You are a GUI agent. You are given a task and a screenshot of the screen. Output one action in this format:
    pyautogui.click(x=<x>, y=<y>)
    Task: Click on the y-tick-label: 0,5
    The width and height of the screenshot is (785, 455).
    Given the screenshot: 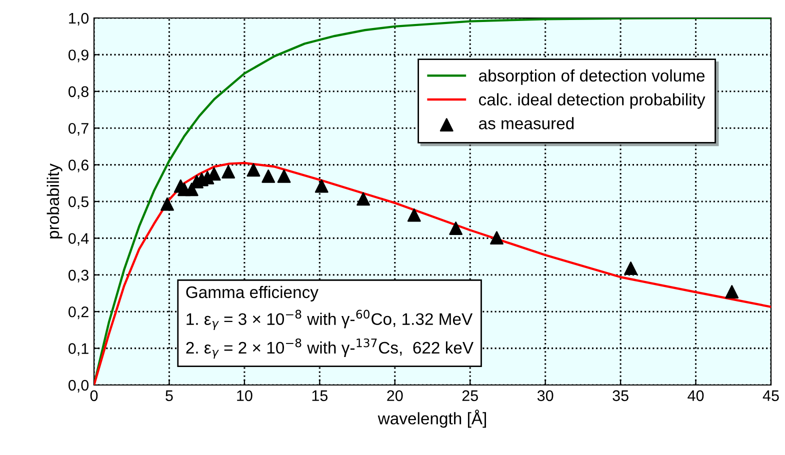 What is the action you would take?
    pyautogui.click(x=78, y=202)
    